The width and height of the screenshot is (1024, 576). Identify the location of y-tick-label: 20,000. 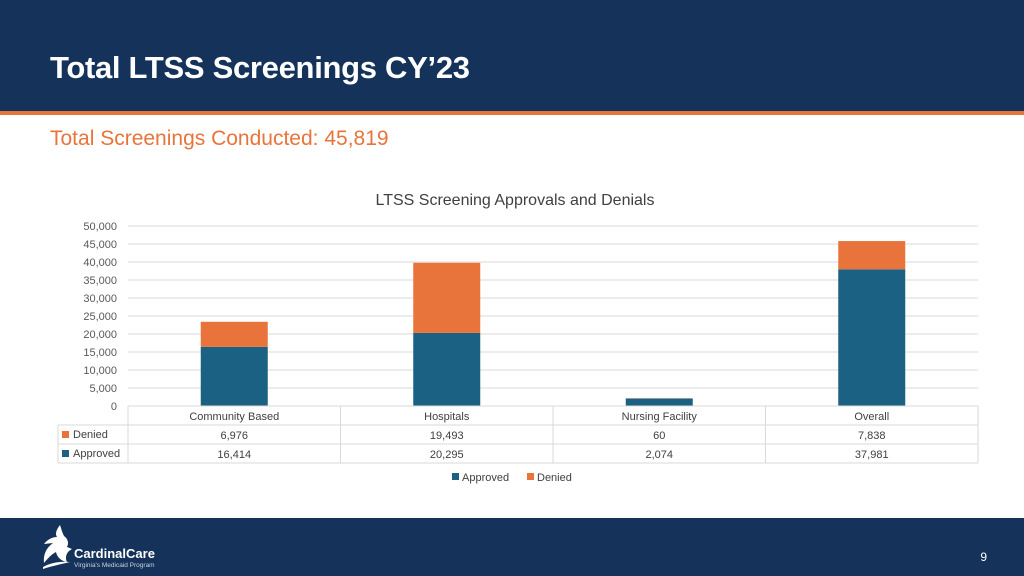
(100, 335).